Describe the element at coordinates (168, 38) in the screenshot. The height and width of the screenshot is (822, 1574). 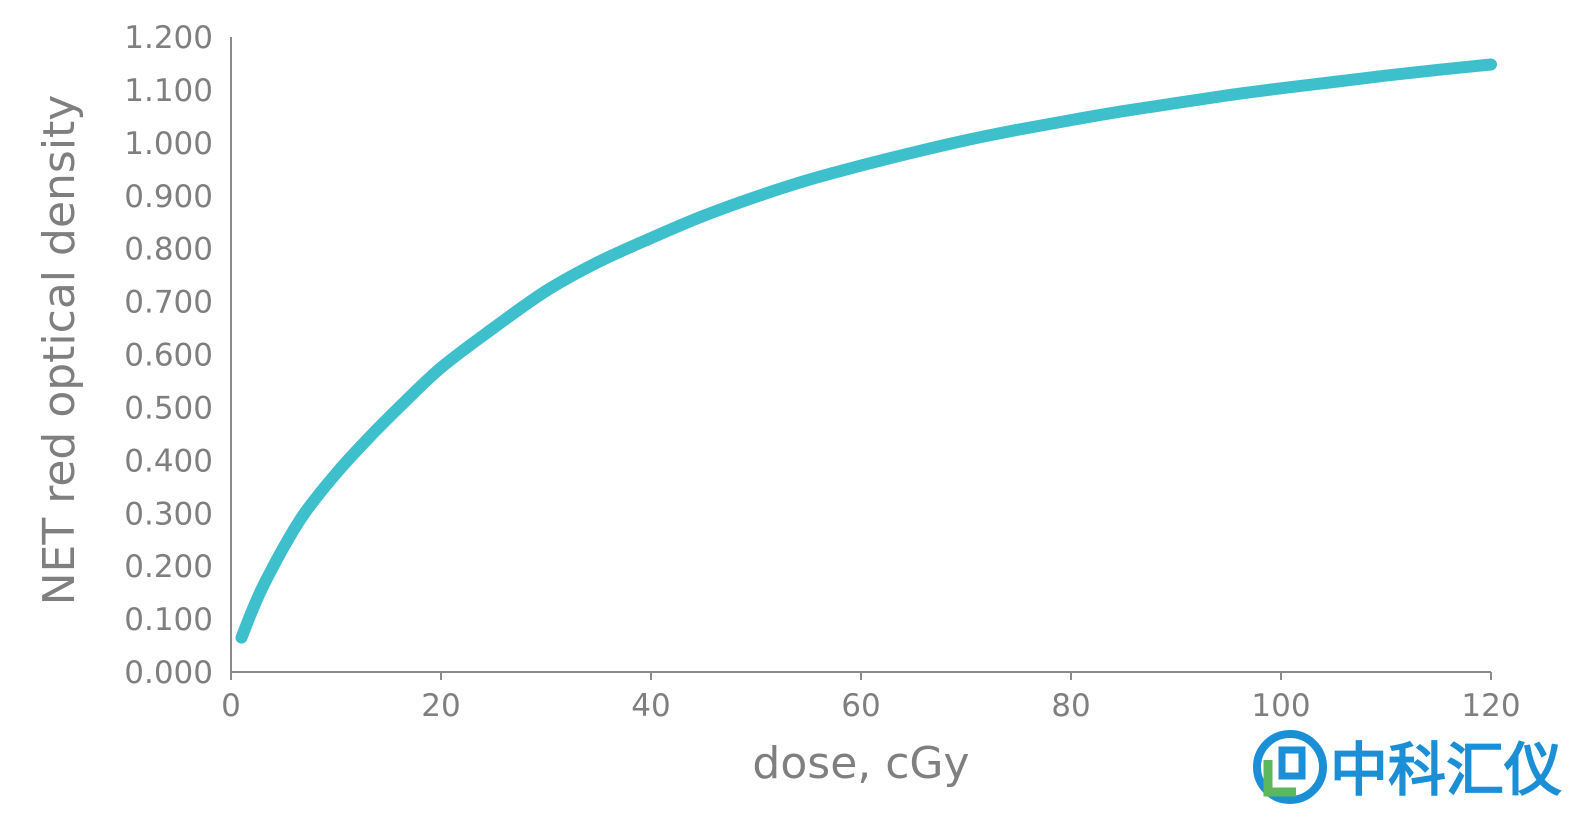
I see `y-axis-tick-label: 1.200` at that location.